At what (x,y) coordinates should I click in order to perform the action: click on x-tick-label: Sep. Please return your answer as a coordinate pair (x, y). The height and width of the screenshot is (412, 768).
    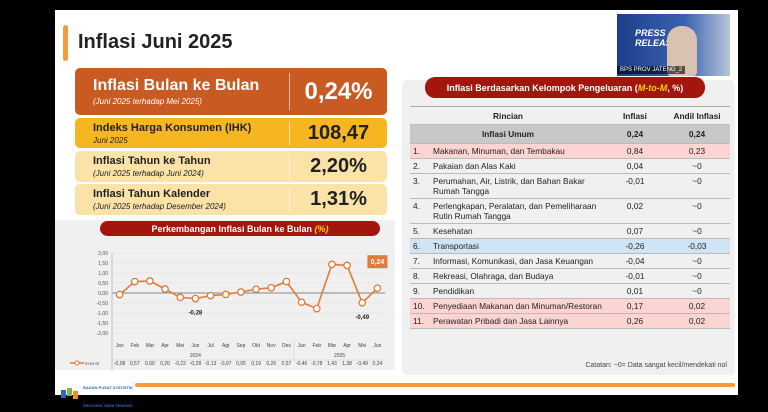
    Looking at the image, I should click on (240, 346).